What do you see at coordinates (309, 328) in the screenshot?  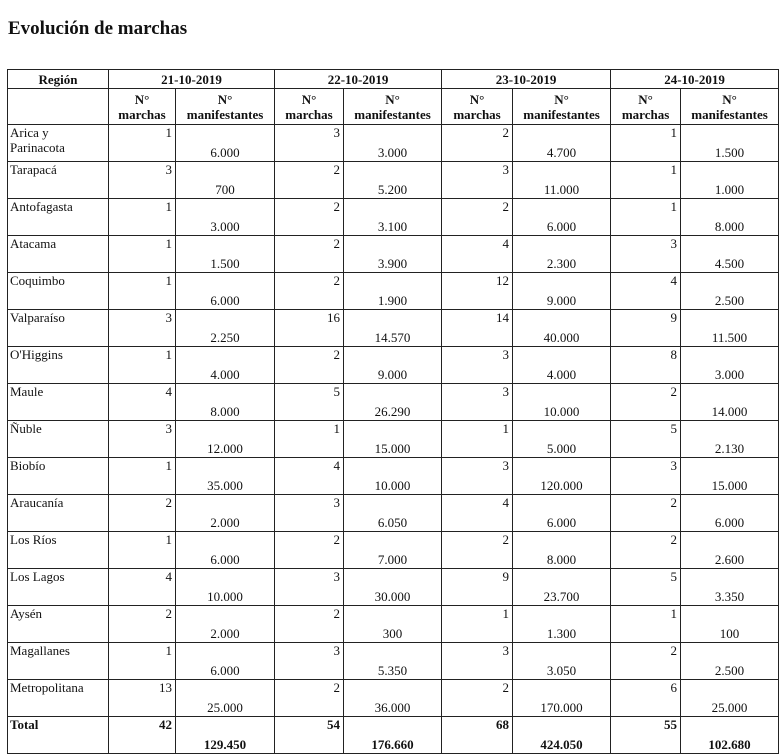 I see `marchas-cell: 16` at bounding box center [309, 328].